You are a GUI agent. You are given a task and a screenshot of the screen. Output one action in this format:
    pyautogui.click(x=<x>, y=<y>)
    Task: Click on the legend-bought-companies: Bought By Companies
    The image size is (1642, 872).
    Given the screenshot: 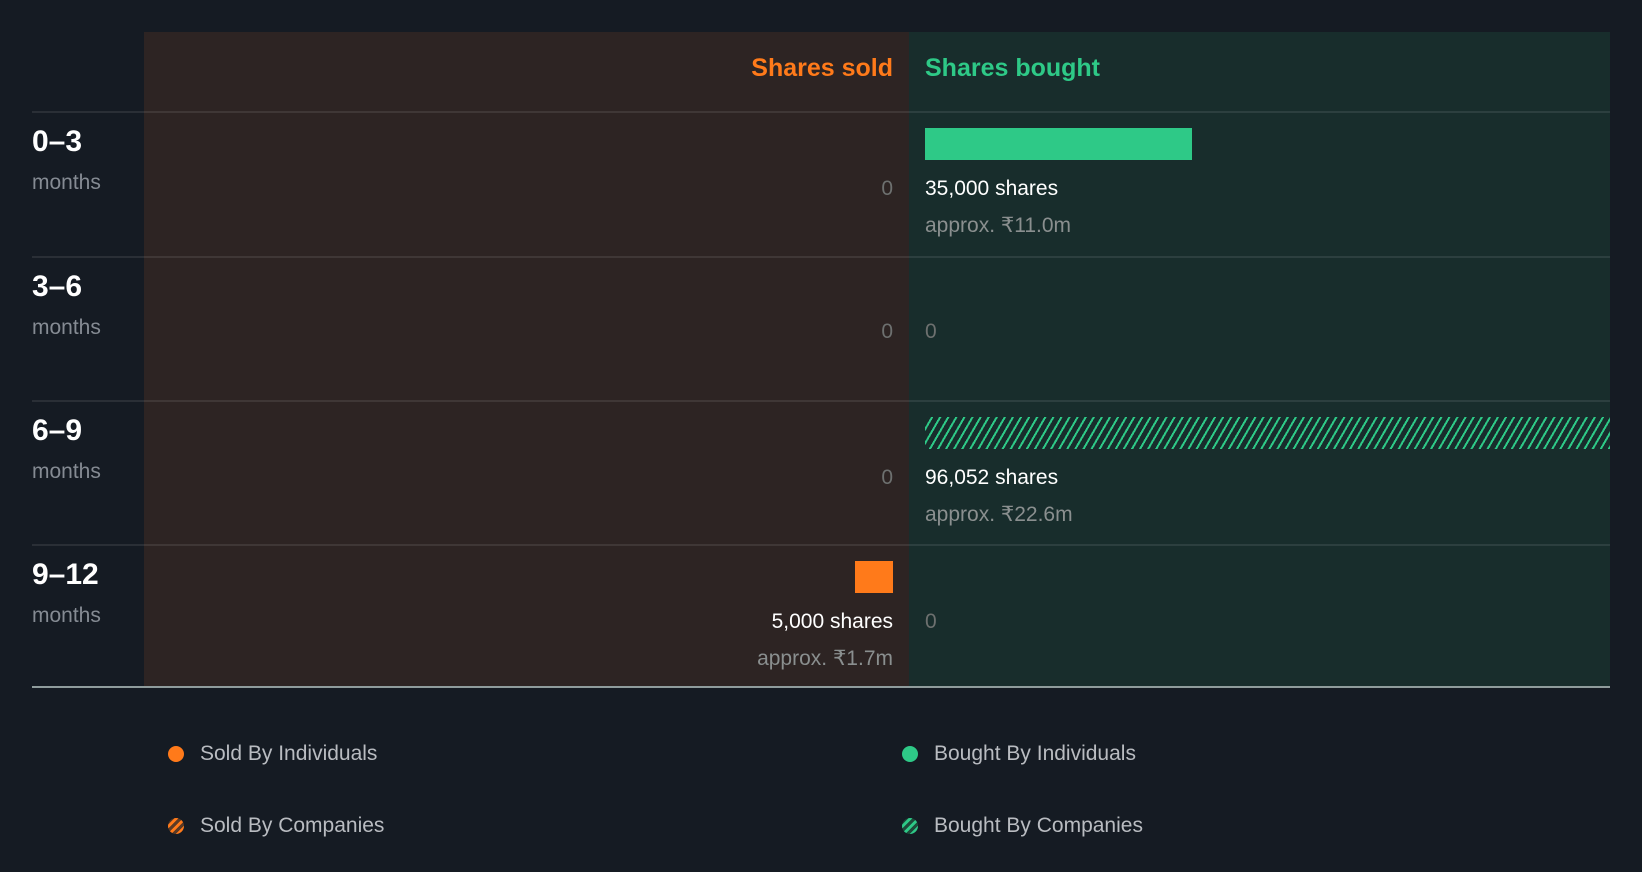 What is the action you would take?
    pyautogui.click(x=1022, y=826)
    